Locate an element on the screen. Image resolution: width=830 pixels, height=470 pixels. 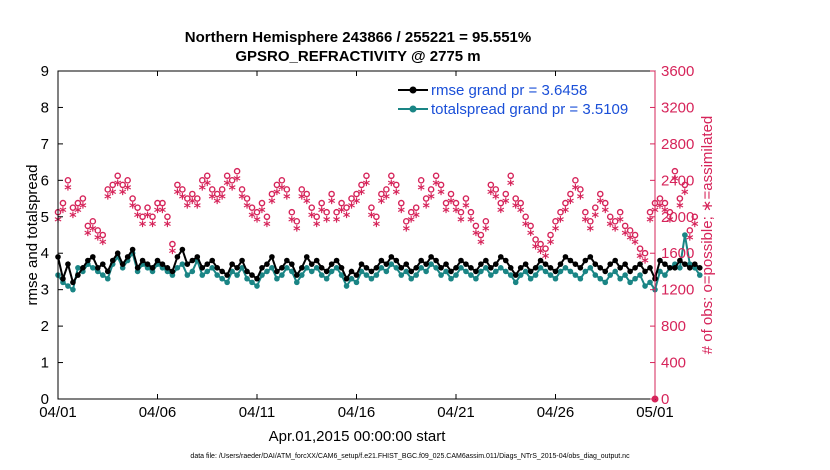
y2-tick-label: 2800 is located at coordinates (677, 144).